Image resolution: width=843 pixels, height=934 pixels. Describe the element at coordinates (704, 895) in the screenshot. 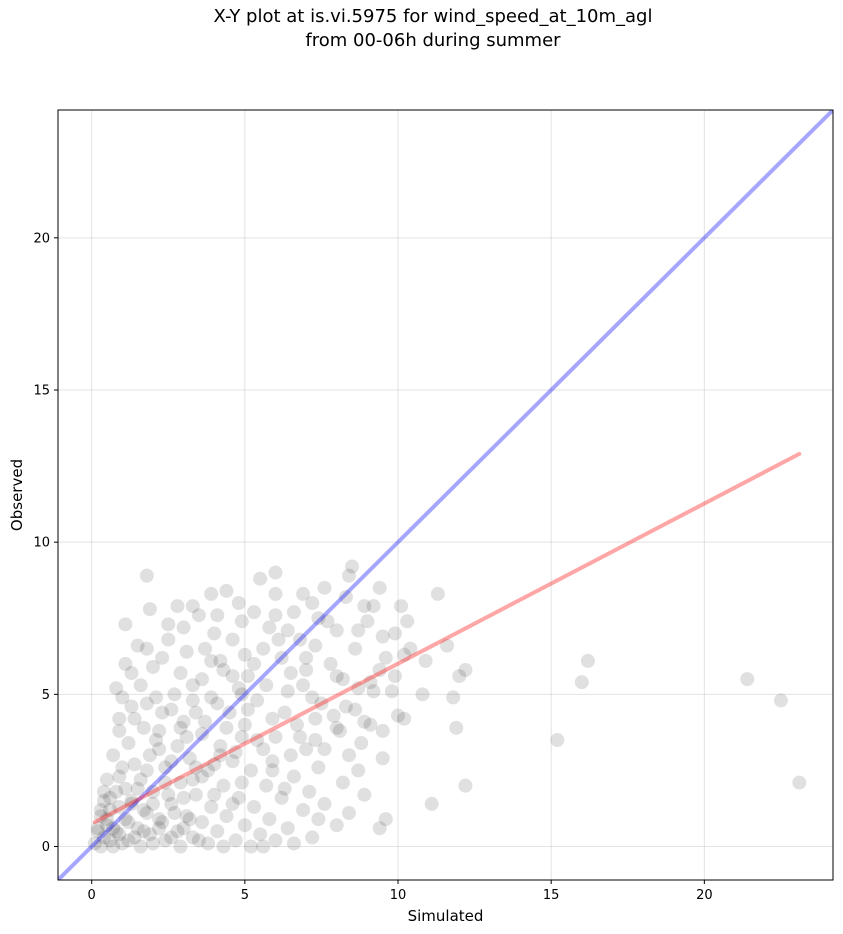

I see `x-tick-label: 20` at that location.